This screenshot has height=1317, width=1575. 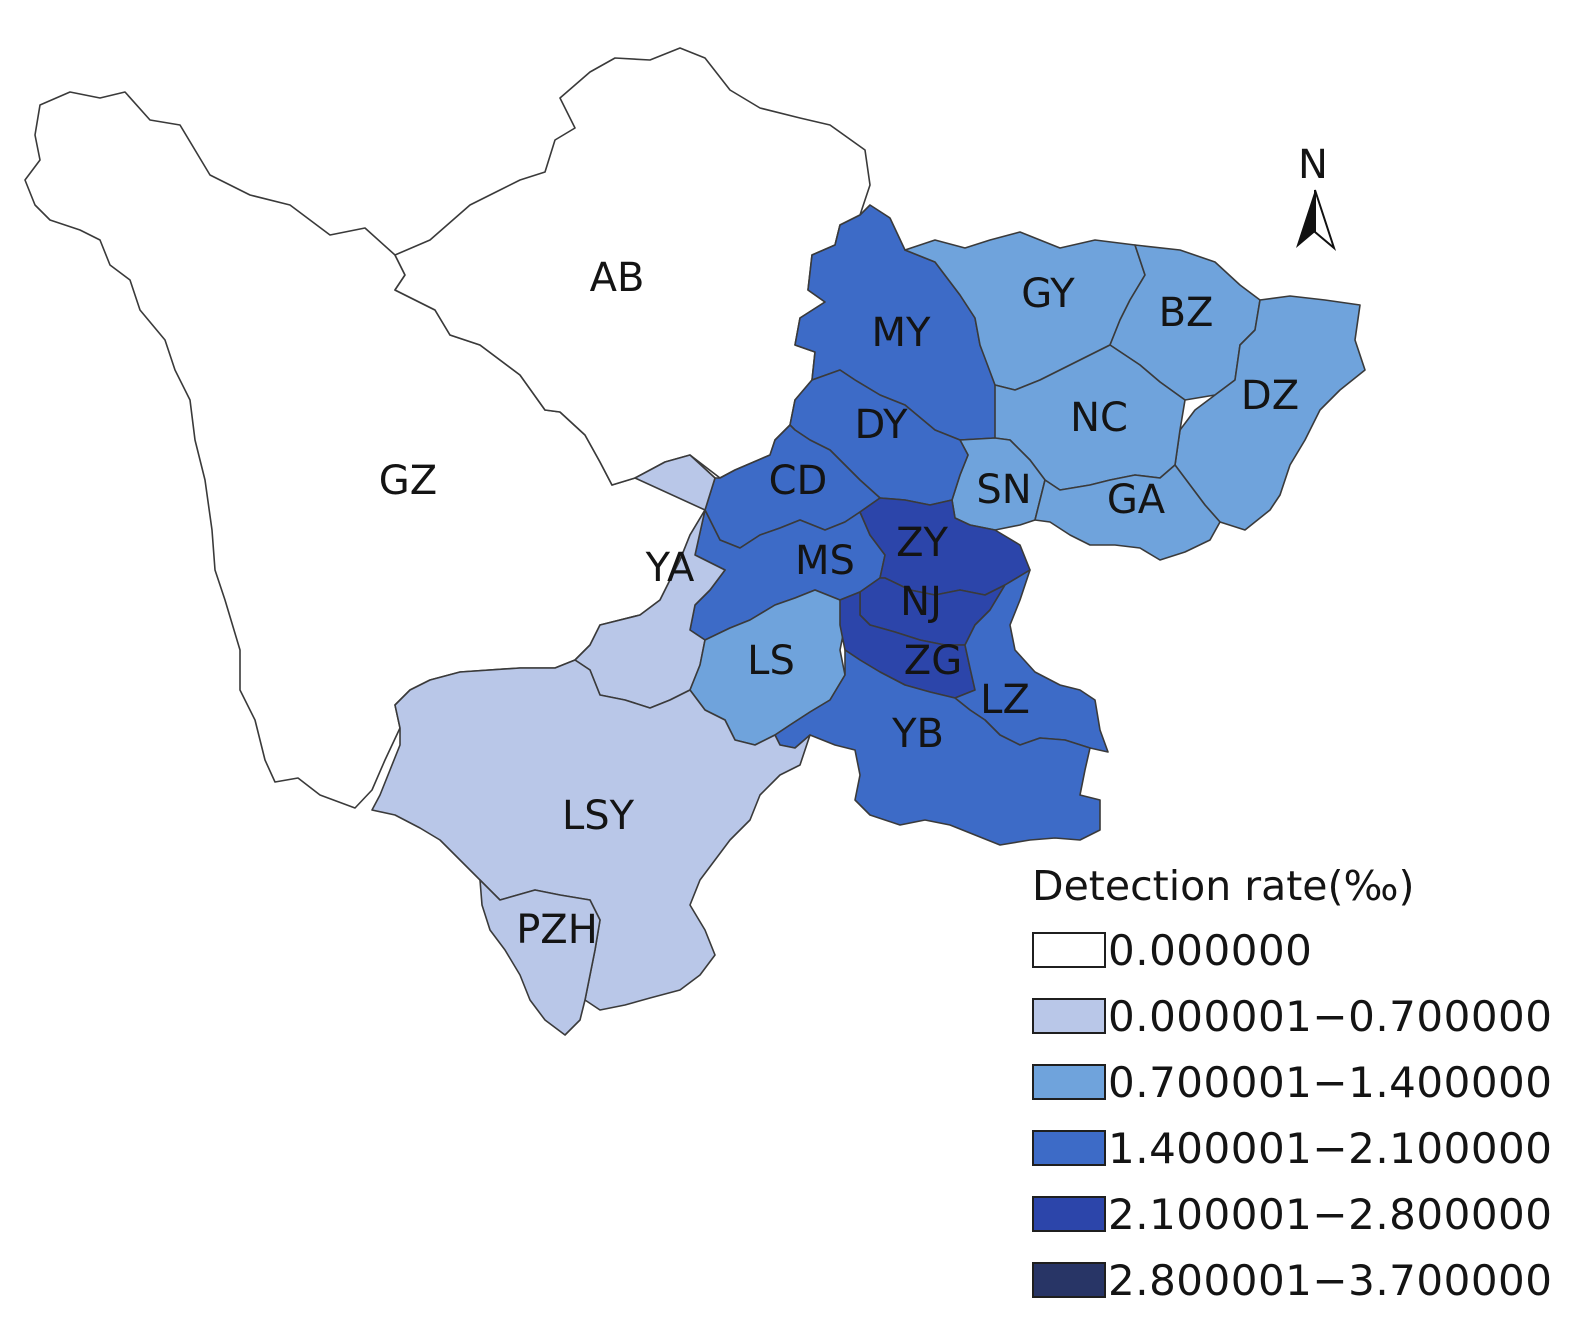 I want to click on legend-label: 0.700001−1.400000, so click(x=1330, y=1082).